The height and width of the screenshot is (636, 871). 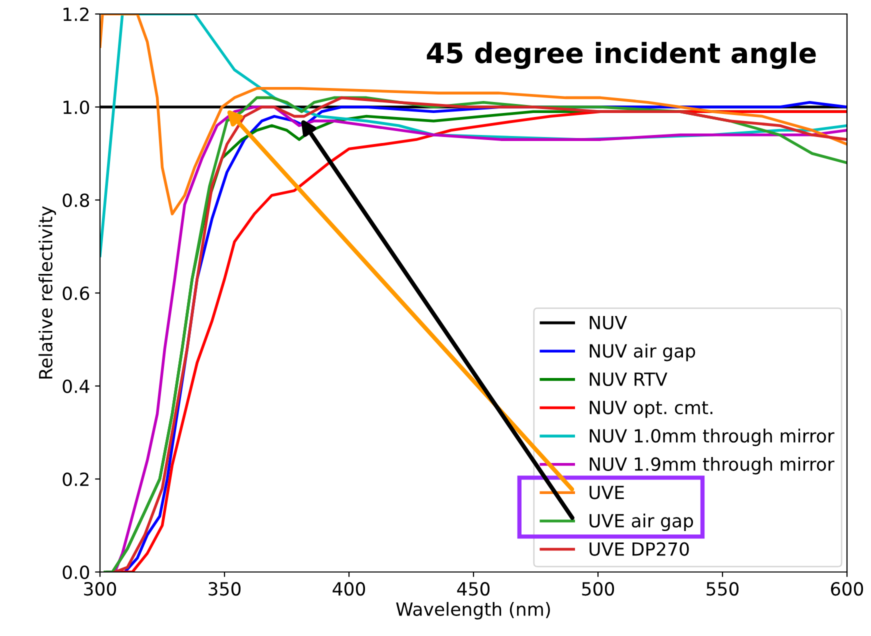 What do you see at coordinates (651, 409) in the screenshot?
I see `legend-label: NUV opt. cmt.` at bounding box center [651, 409].